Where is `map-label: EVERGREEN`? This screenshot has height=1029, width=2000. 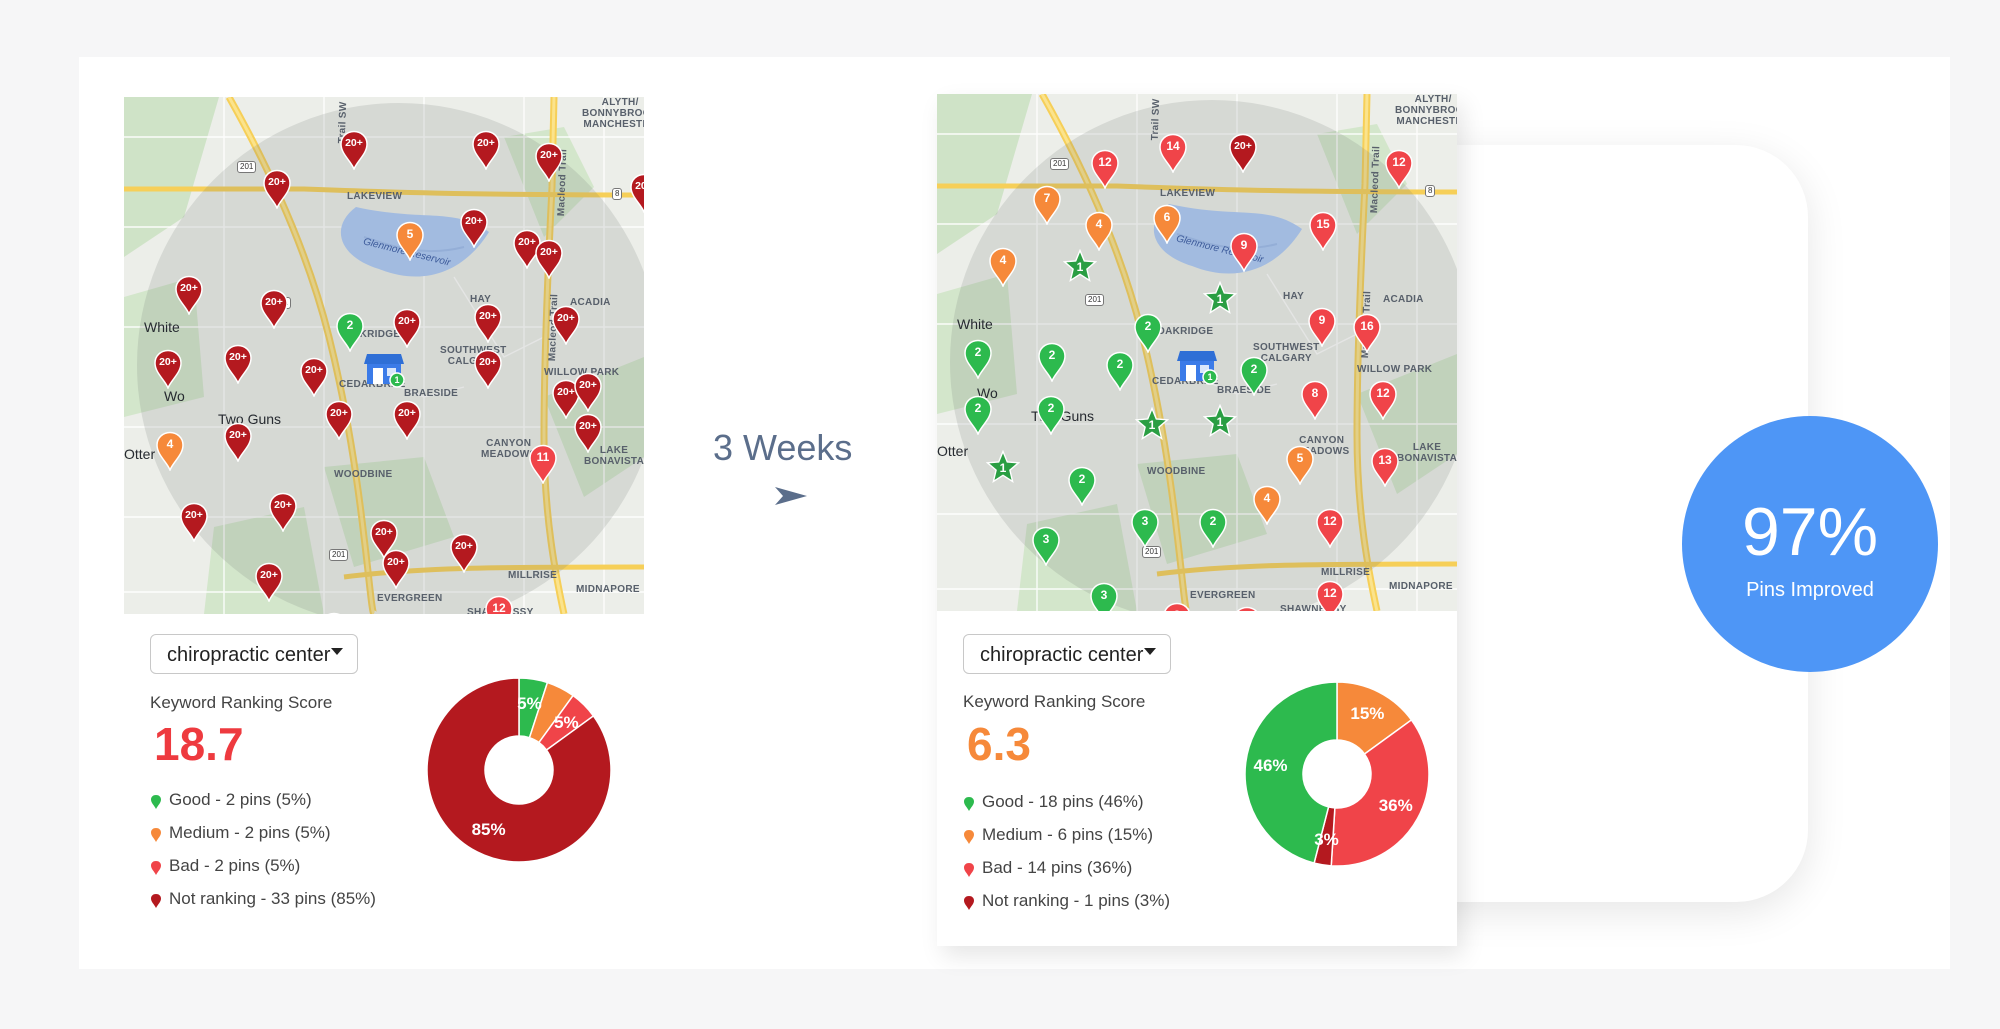 map-label: EVERGREEN is located at coordinates (410, 598).